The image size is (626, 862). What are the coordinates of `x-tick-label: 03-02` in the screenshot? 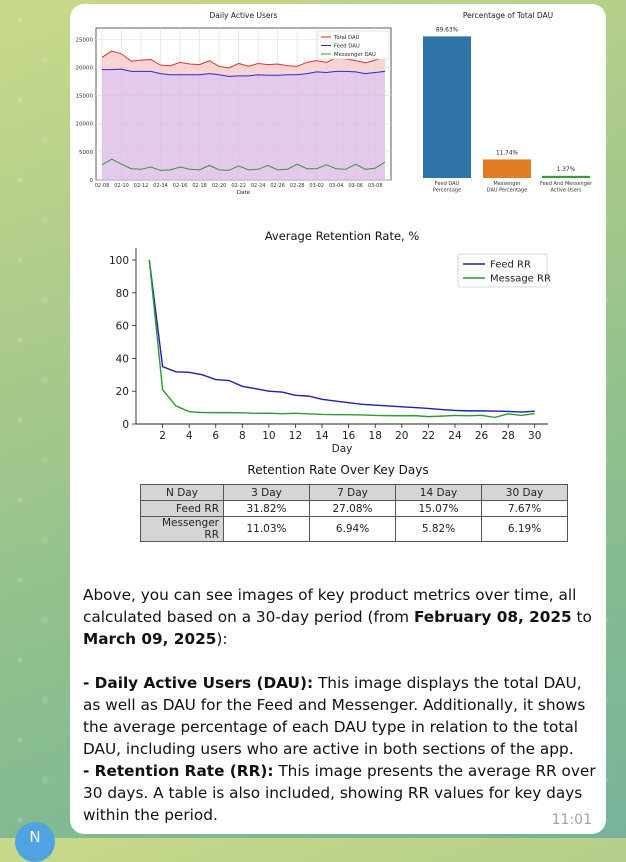 It's located at (316, 186).